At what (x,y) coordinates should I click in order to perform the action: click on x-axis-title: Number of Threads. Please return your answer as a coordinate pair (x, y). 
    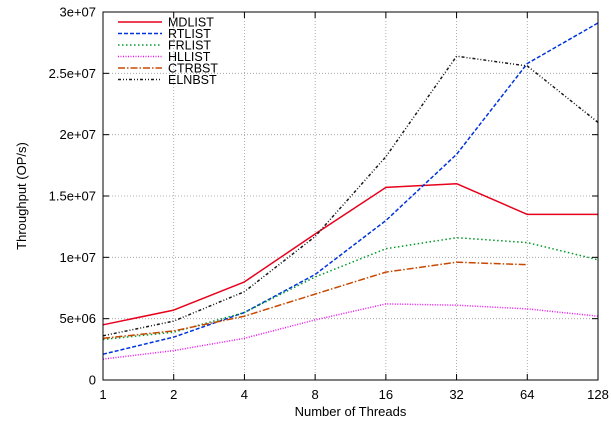
    Looking at the image, I should click on (351, 411).